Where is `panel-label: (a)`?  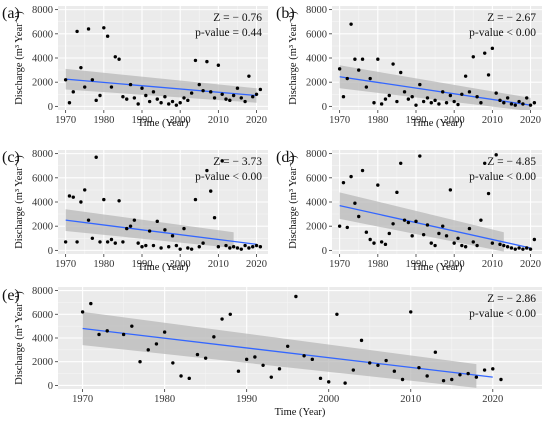
panel-label: (a) is located at coordinates (11, 13).